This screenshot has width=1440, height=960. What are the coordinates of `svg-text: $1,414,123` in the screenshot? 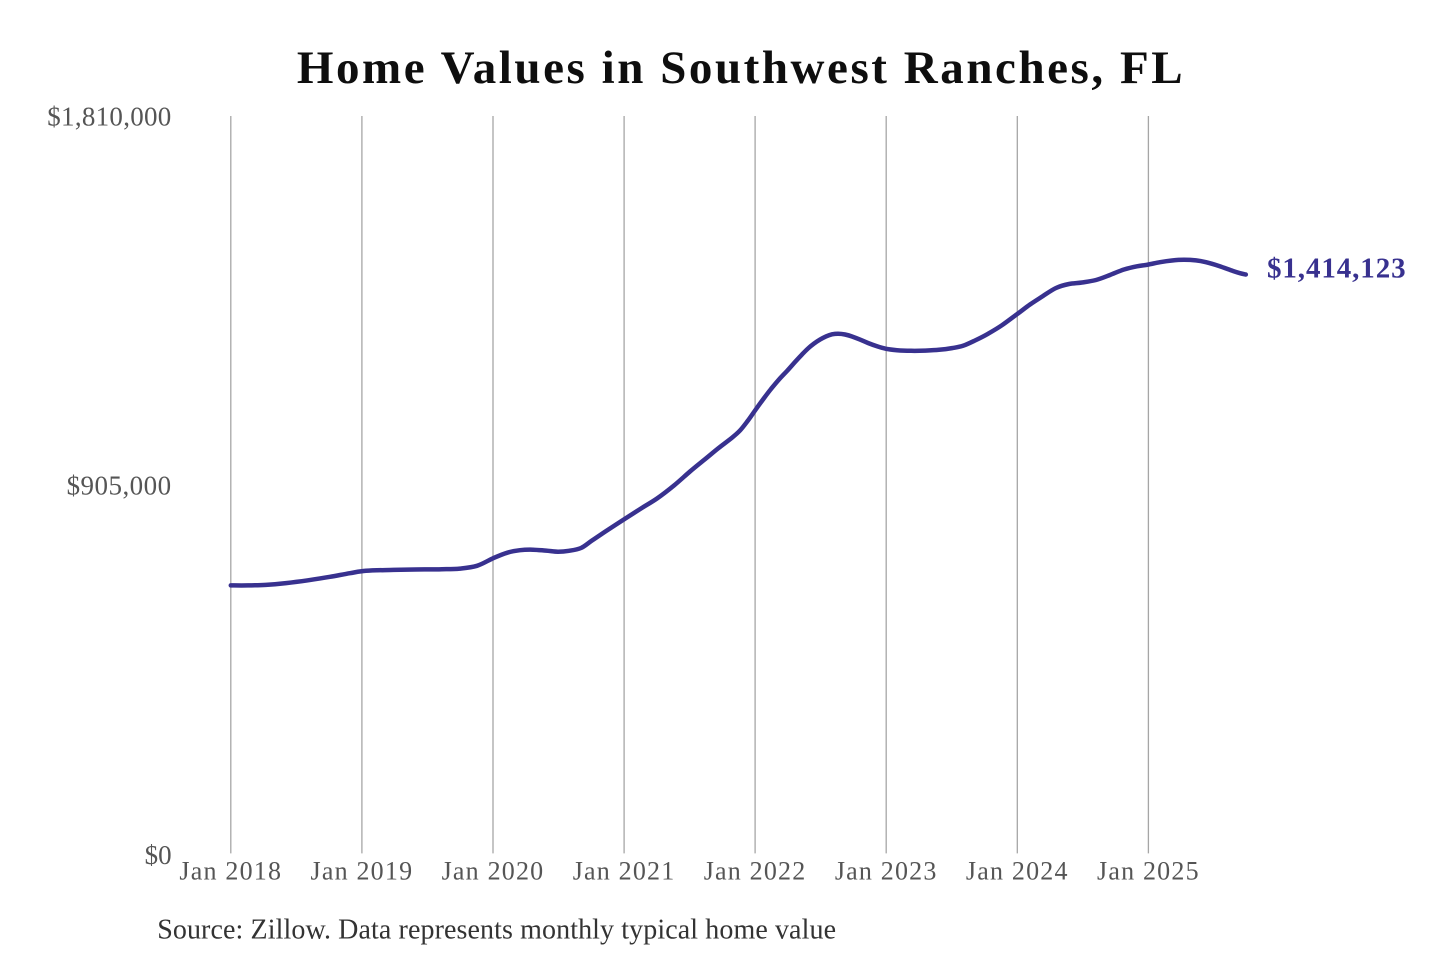 It's located at (1337, 268).